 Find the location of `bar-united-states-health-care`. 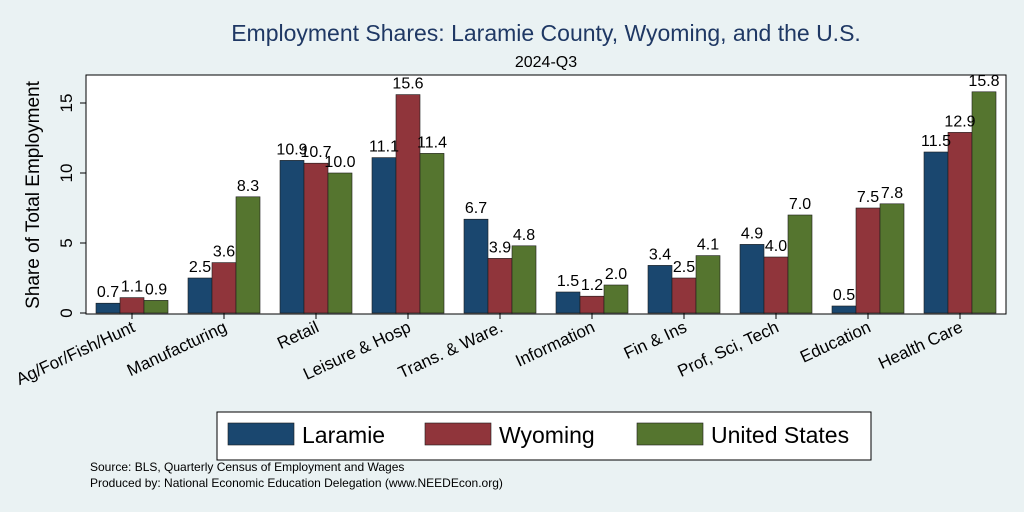

bar-united-states-health-care is located at coordinates (984, 202).